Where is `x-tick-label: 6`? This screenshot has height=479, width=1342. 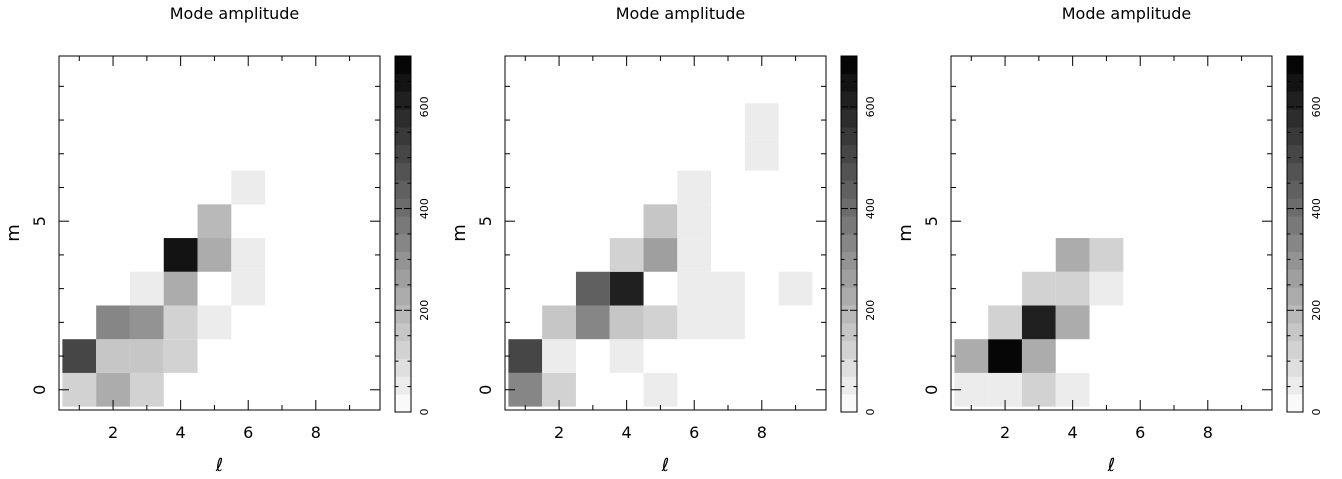 x-tick-label: 6 is located at coordinates (248, 432).